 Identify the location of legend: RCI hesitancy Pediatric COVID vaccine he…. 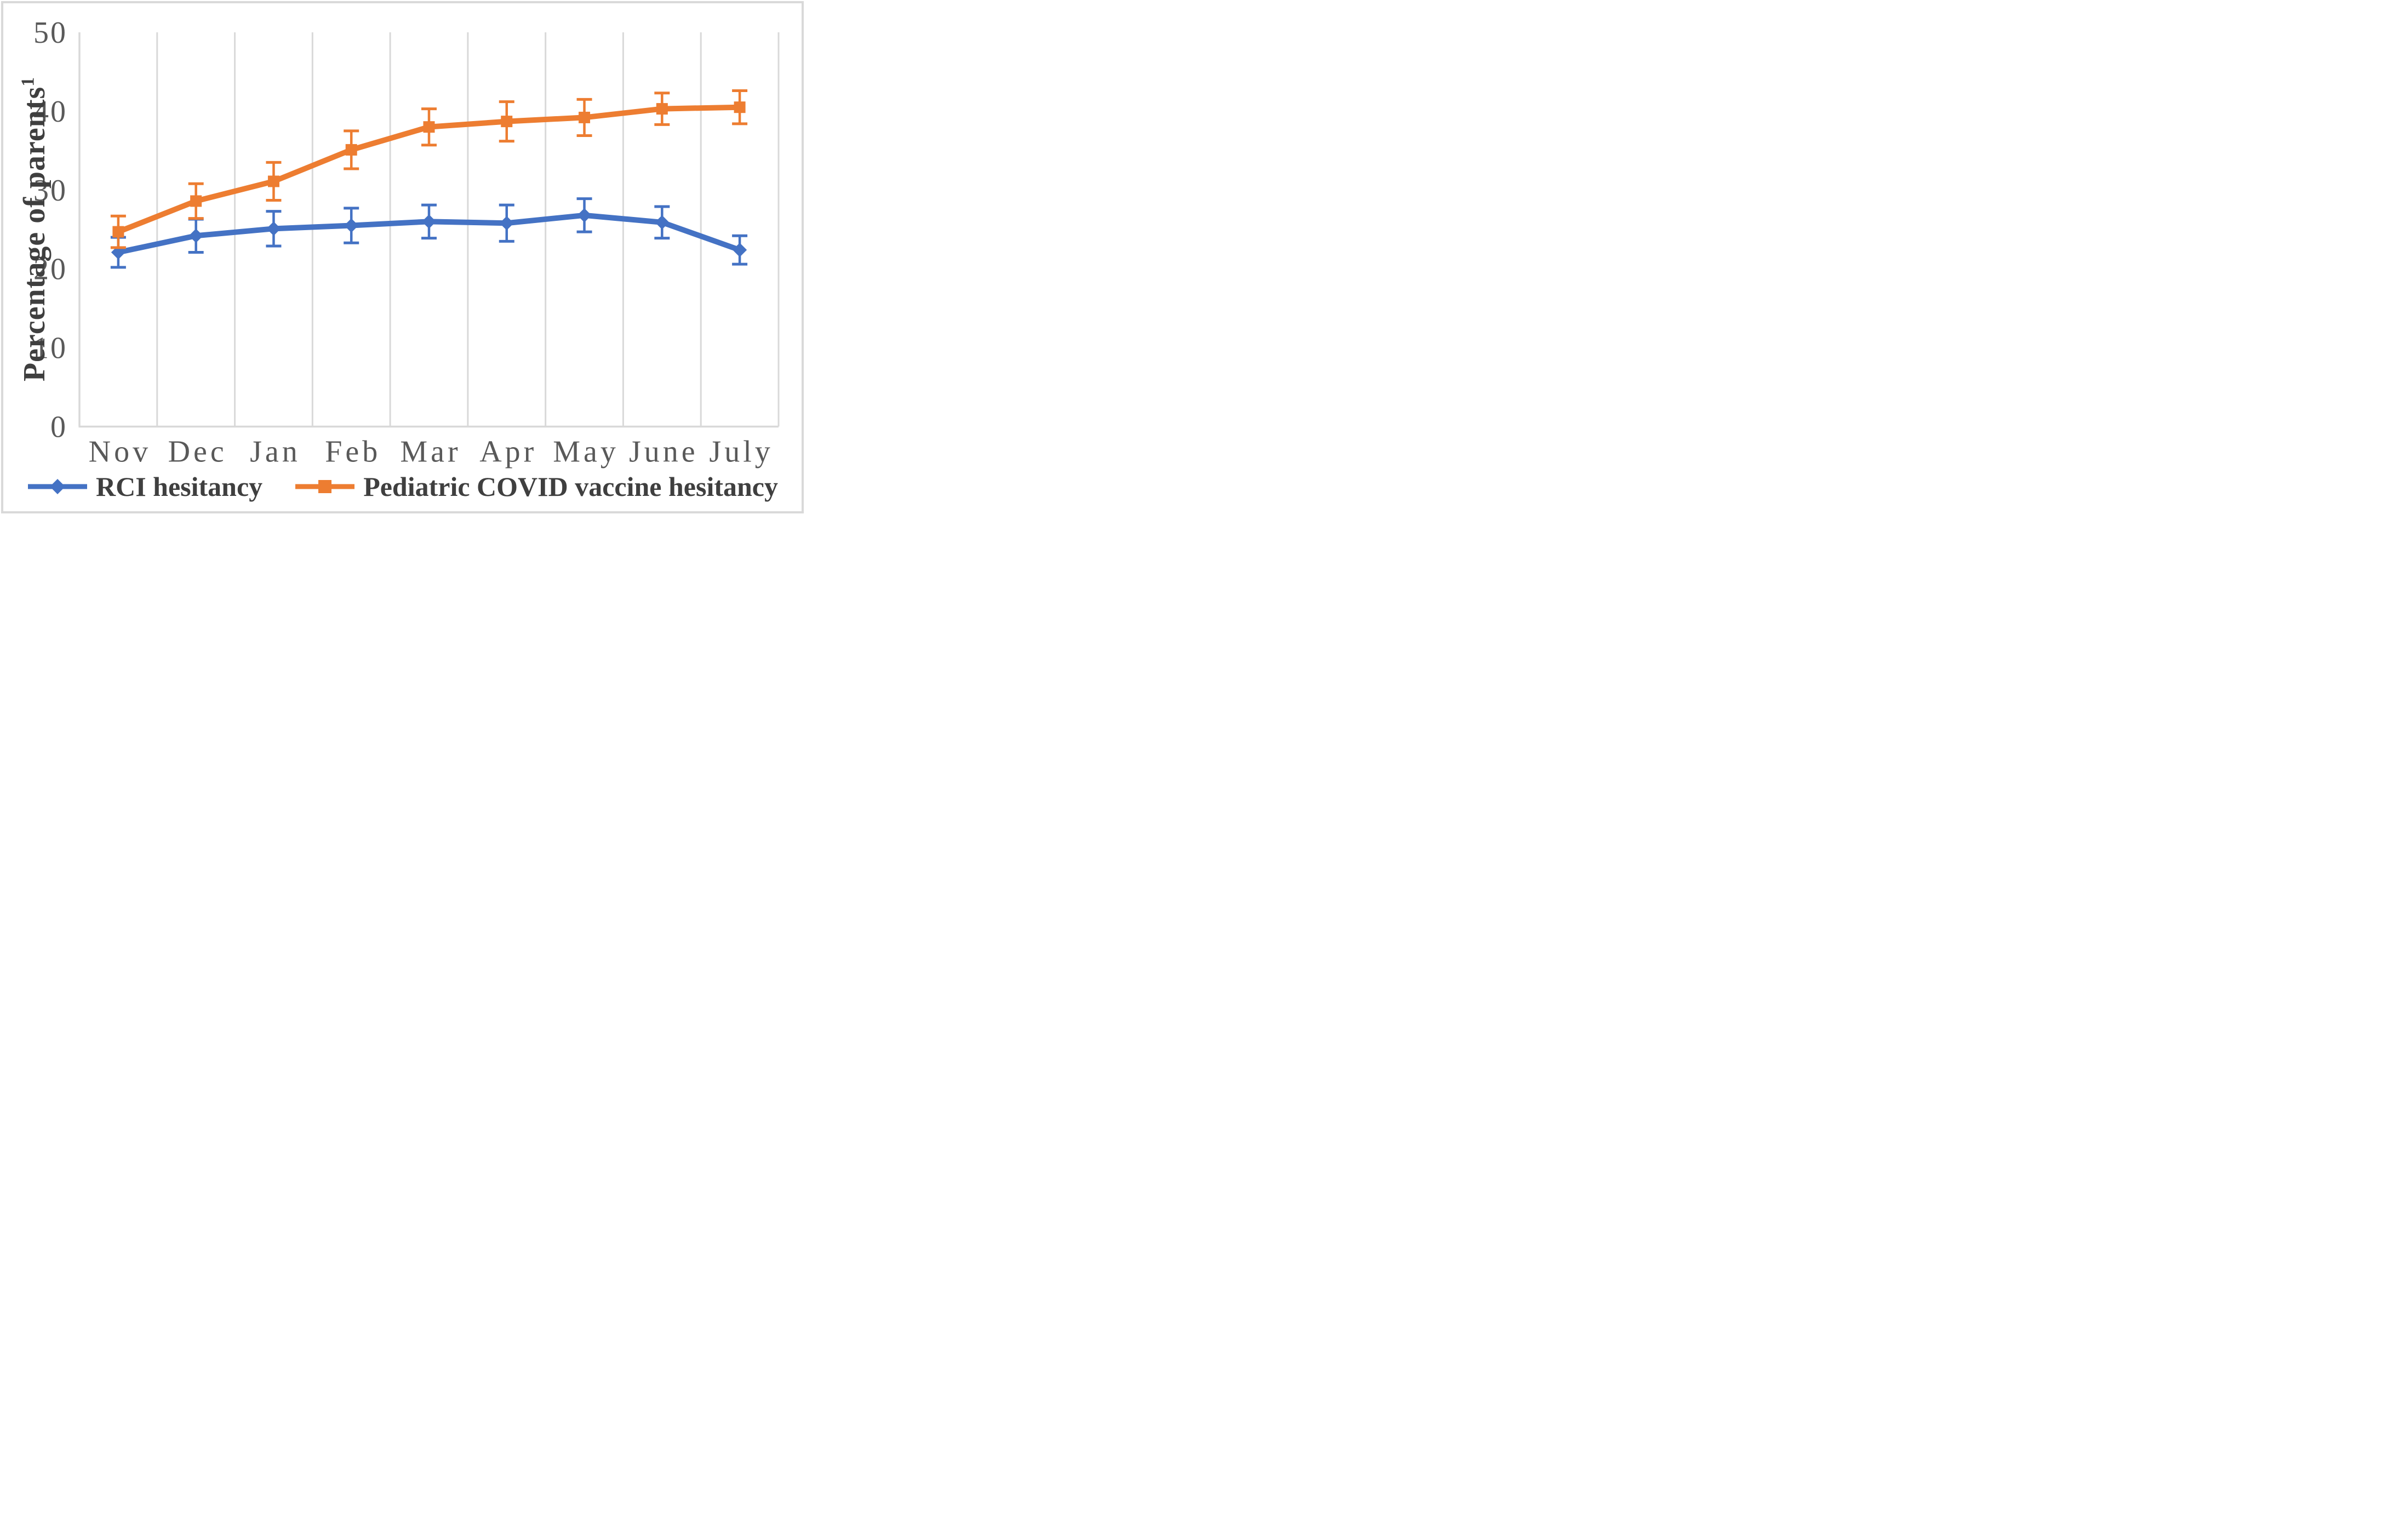
(403, 486).